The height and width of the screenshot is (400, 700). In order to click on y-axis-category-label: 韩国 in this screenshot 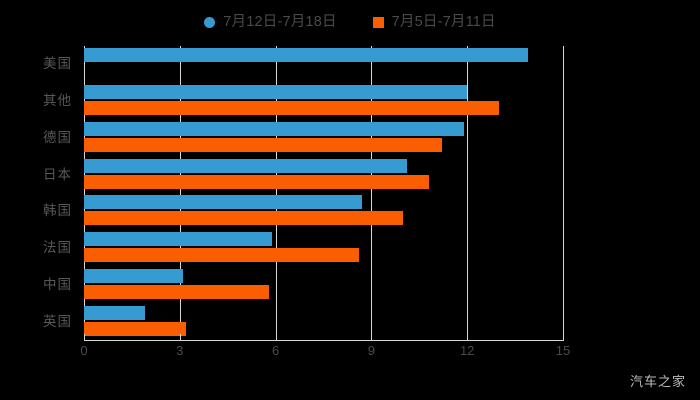, I will do `click(57, 211)`.